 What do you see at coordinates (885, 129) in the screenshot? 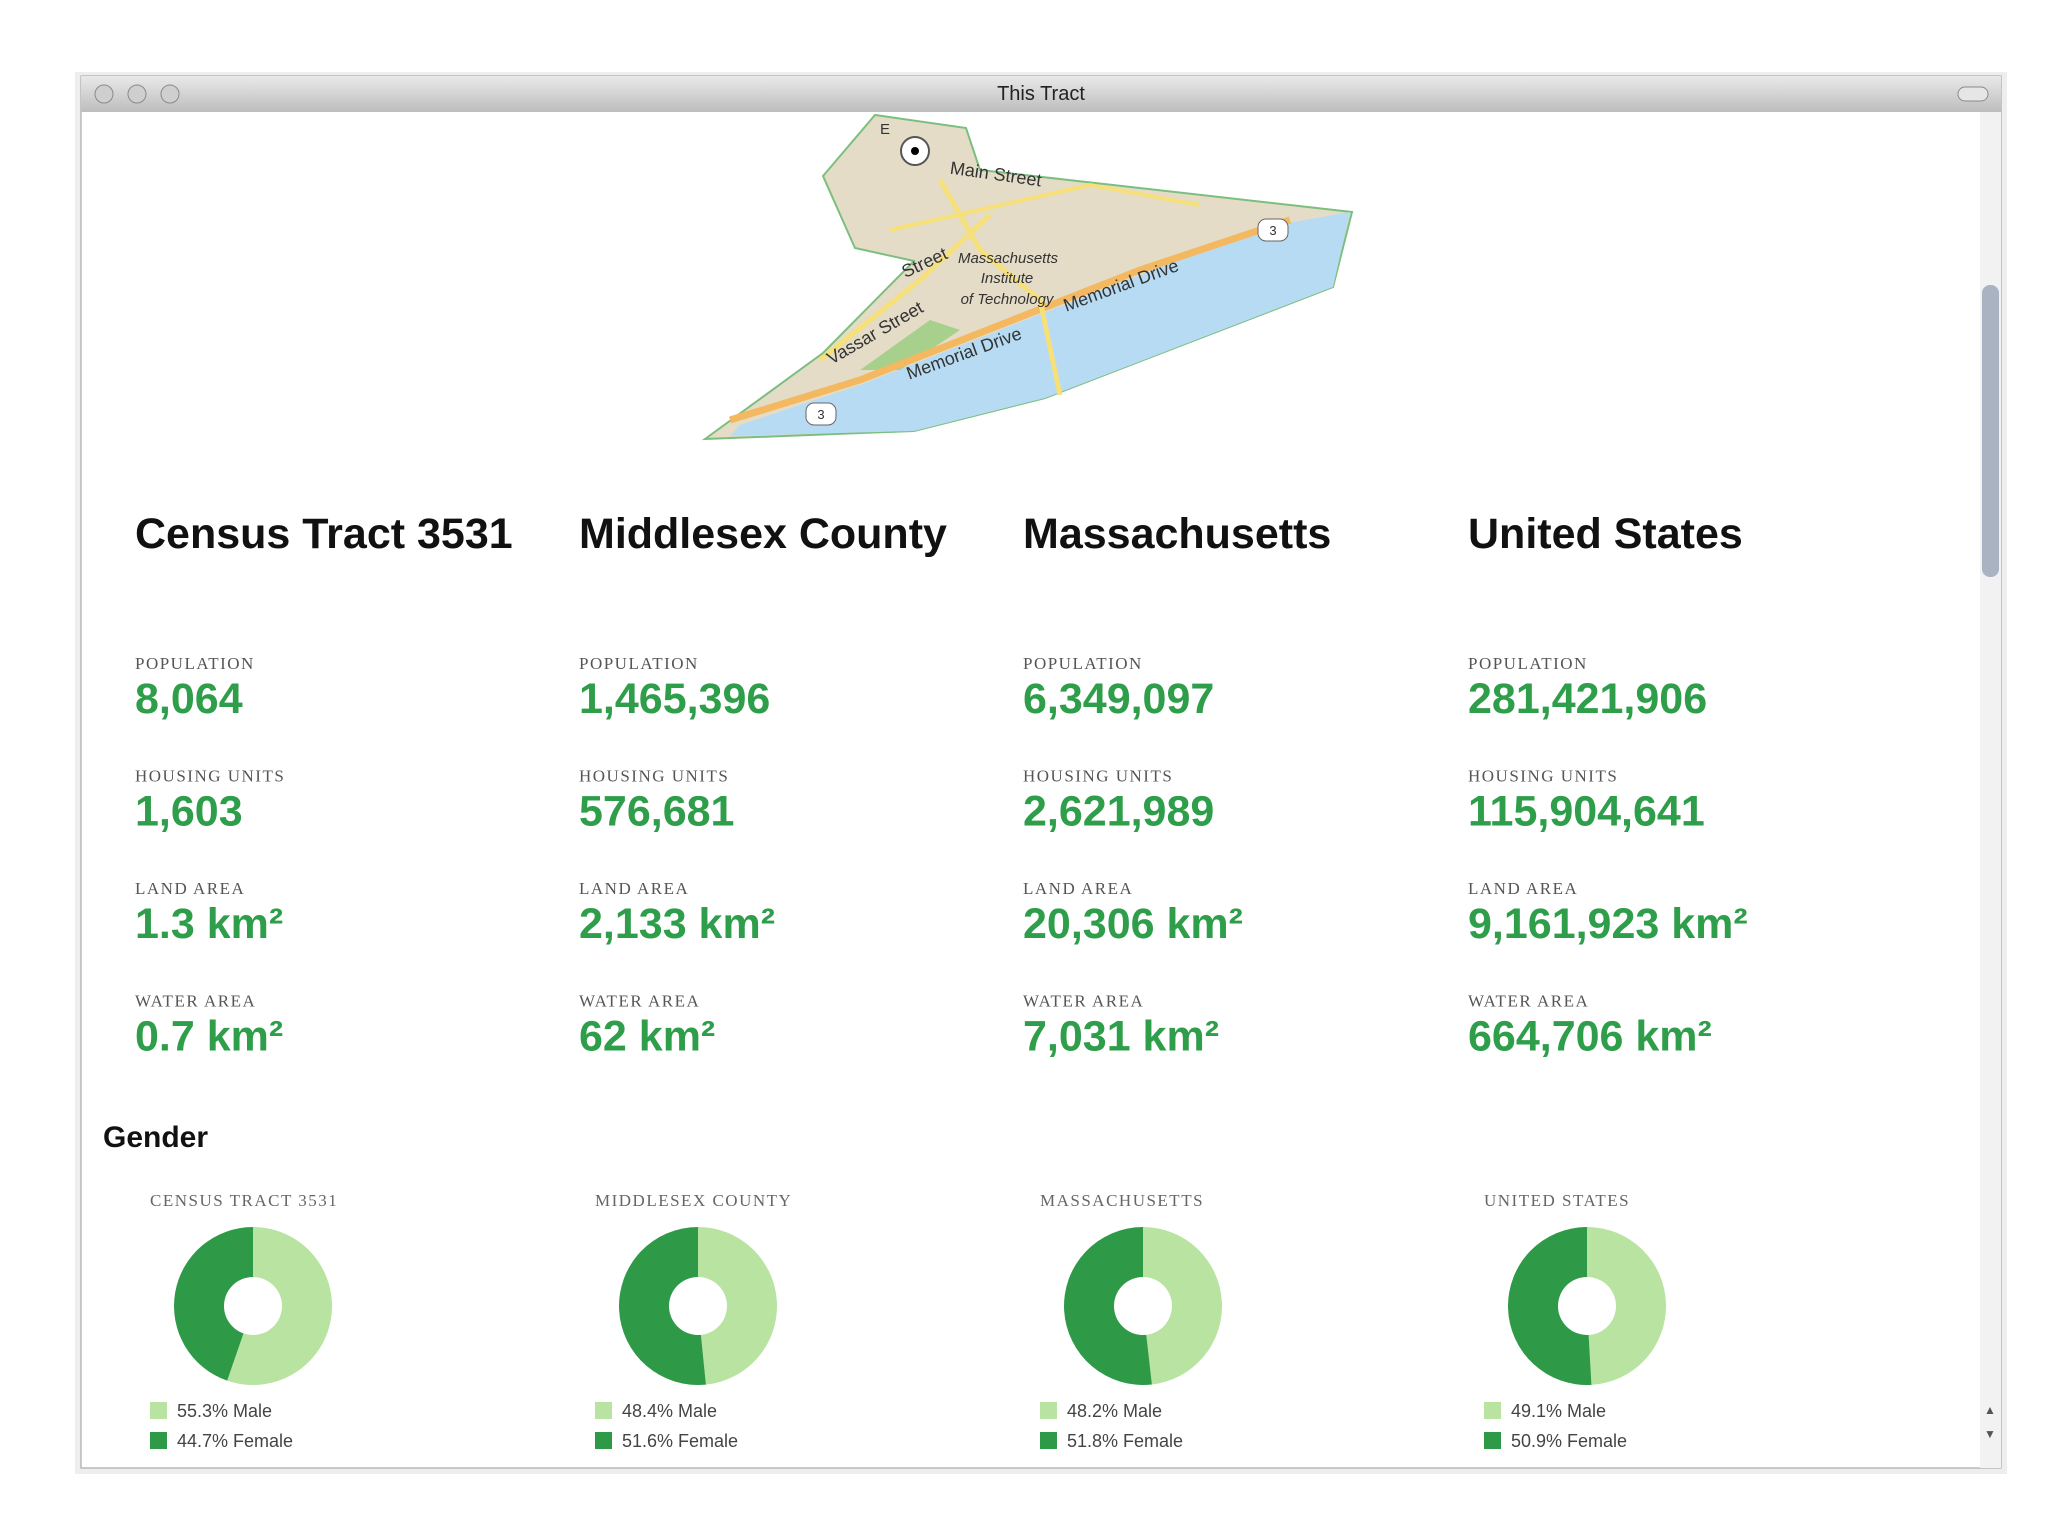
I see `map-label: E` at bounding box center [885, 129].